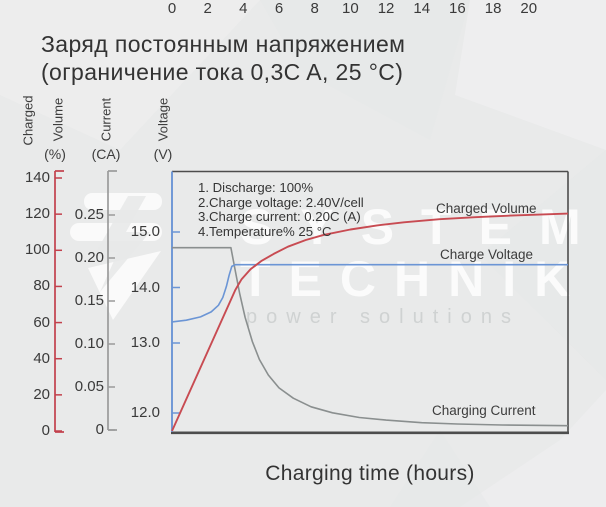  What do you see at coordinates (37, 250) in the screenshot?
I see `charged-volume-tick-label: 100` at bounding box center [37, 250].